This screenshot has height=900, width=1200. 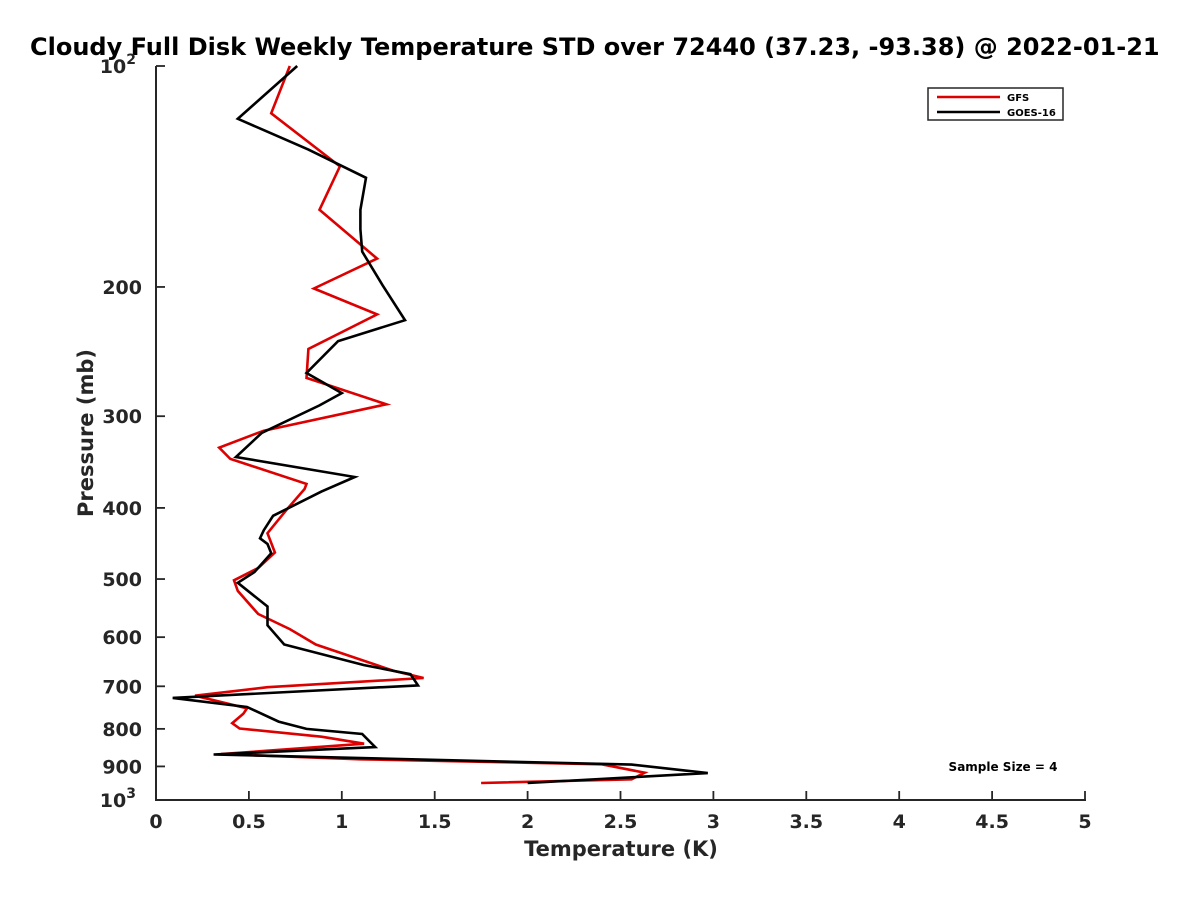 I want to click on legend-label-gfs: GFS, so click(x=1018, y=98).